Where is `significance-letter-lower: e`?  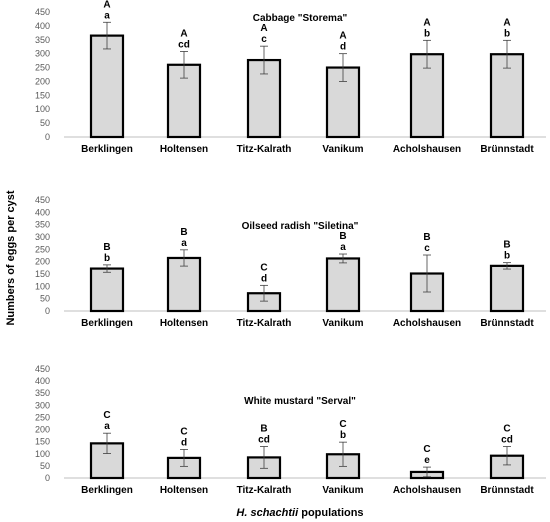
significance-letter-lower: e is located at coordinates (427, 460).